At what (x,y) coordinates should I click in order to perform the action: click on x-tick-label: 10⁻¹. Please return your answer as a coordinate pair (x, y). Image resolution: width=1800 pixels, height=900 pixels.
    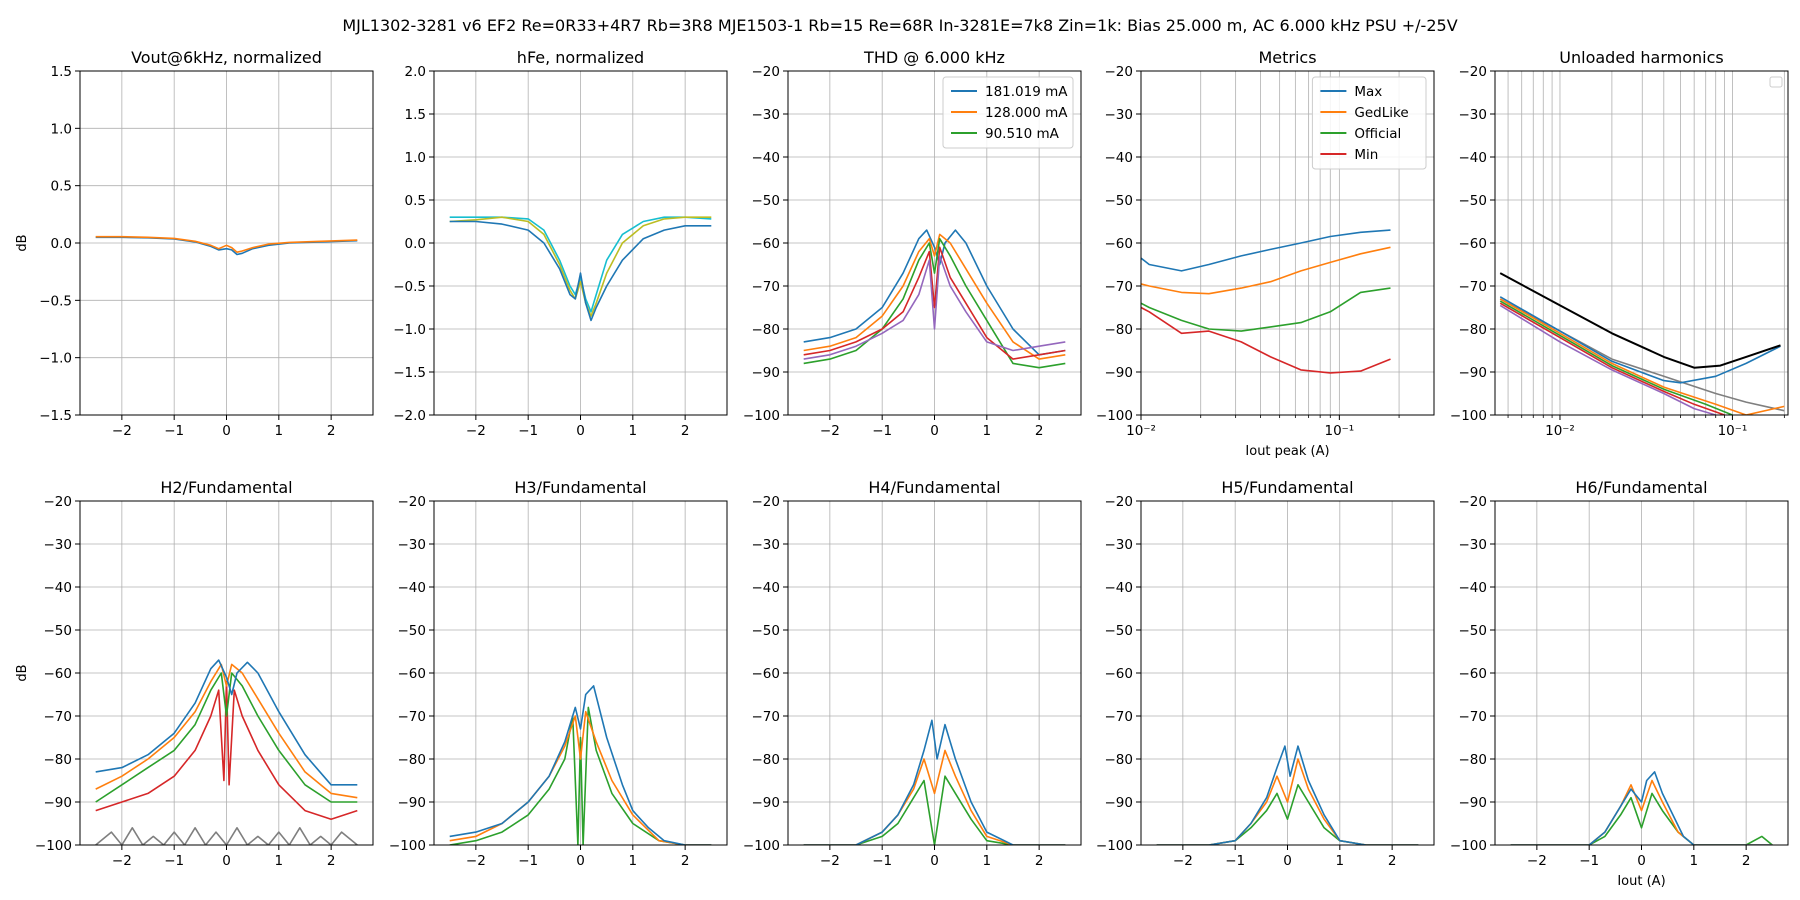
    Looking at the image, I should click on (1339, 431).